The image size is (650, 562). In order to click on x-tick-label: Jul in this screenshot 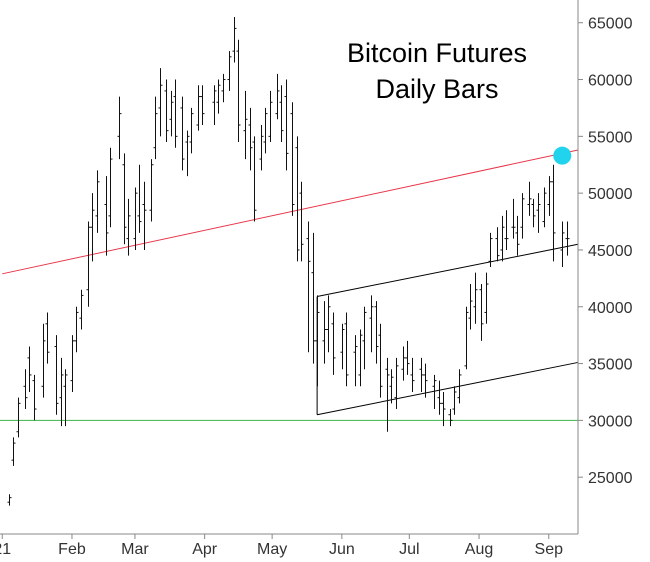, I will do `click(409, 549)`.